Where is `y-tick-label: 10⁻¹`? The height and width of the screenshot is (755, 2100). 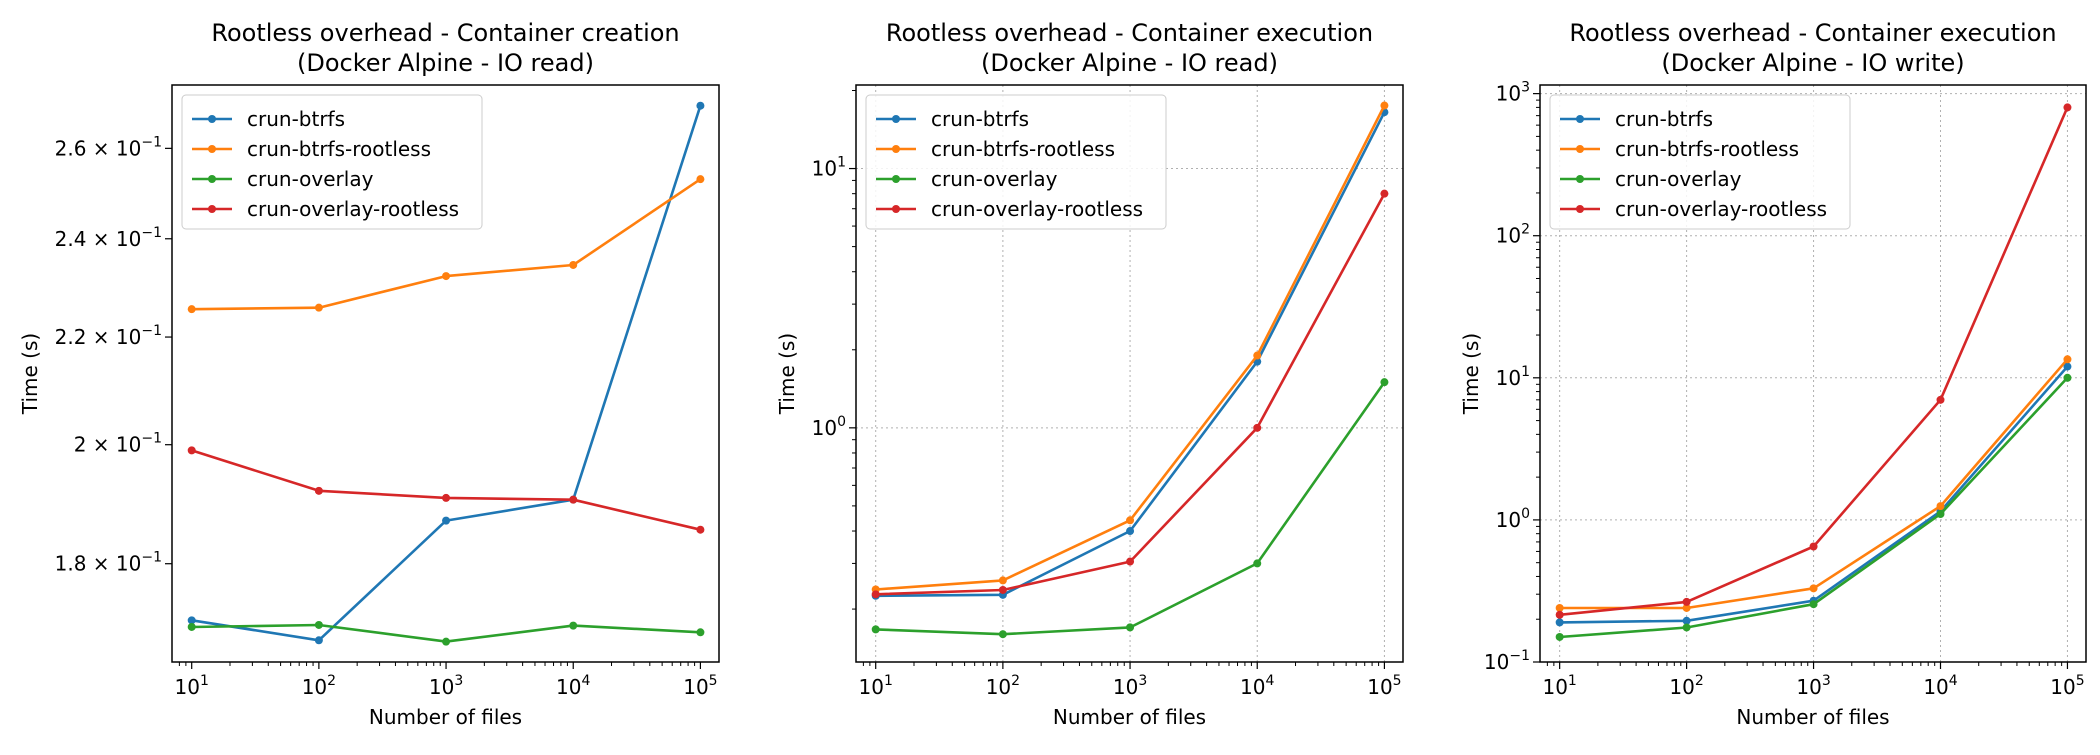 y-tick-label: 10⁻¹ is located at coordinates (1507, 661).